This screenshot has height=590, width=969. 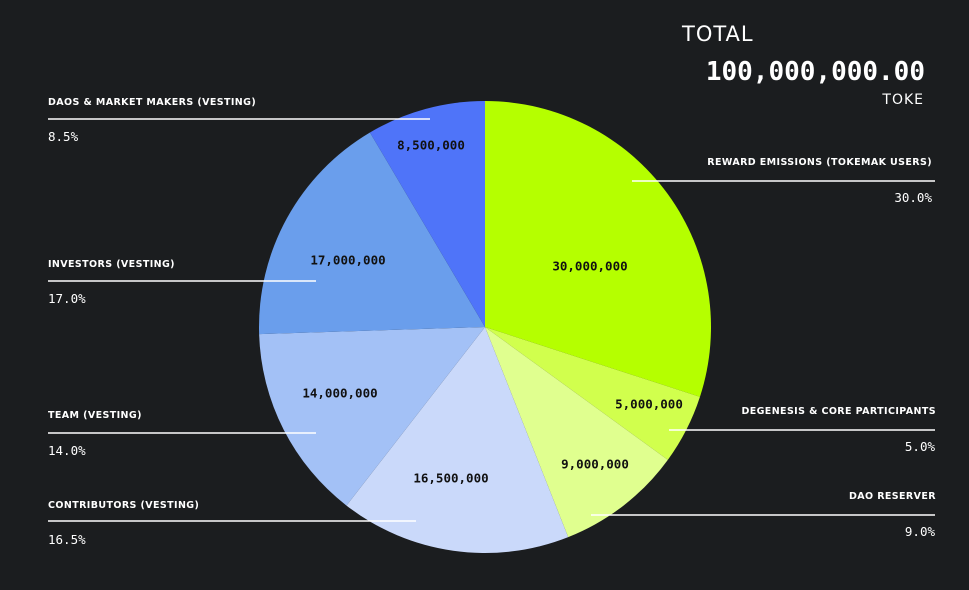 I want to click on total-value: 100,000,000.00, so click(x=815, y=72).